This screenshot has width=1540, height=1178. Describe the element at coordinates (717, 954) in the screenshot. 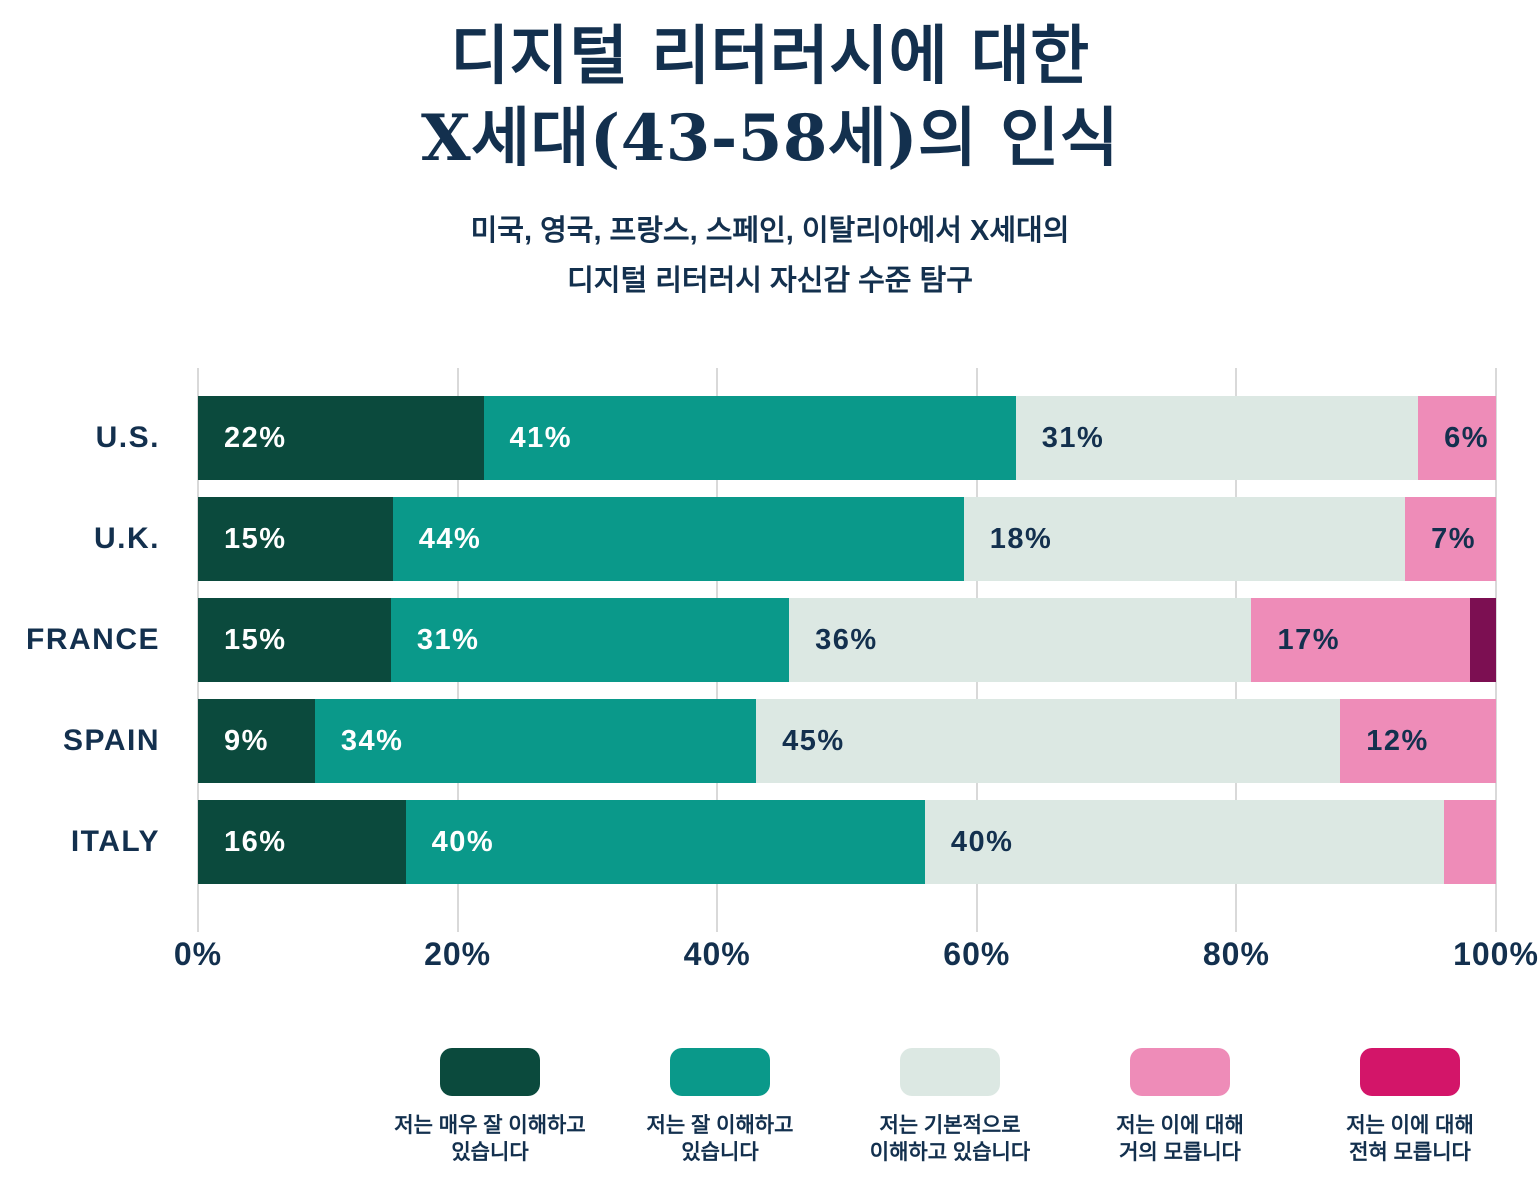

I see `x-tick-label-40%: 40%` at that location.